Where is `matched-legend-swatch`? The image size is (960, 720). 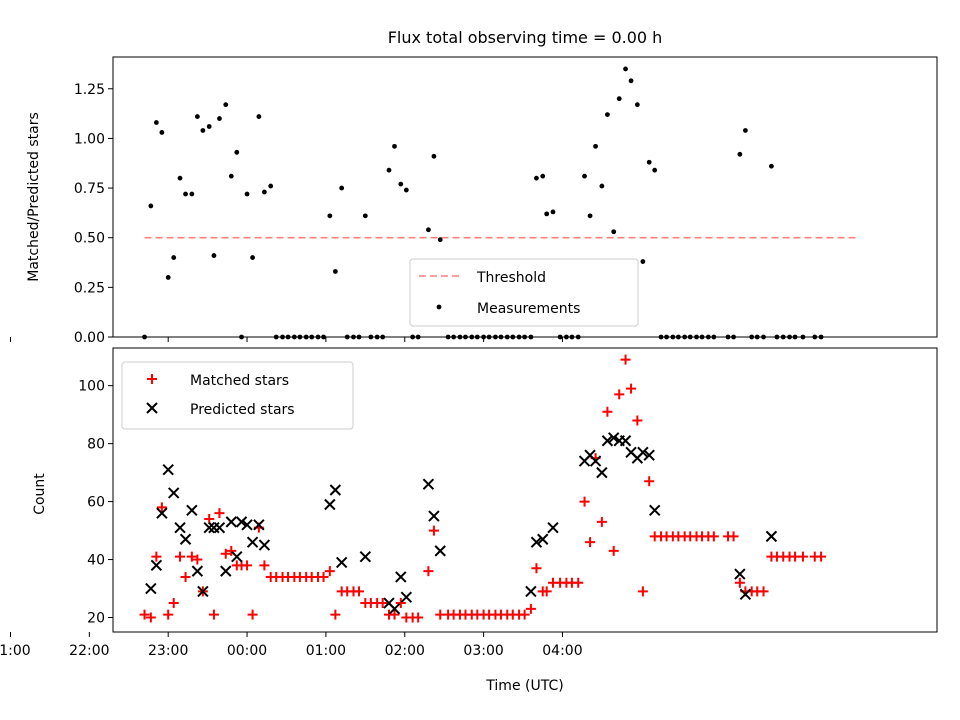 matched-legend-swatch is located at coordinates (152, 379).